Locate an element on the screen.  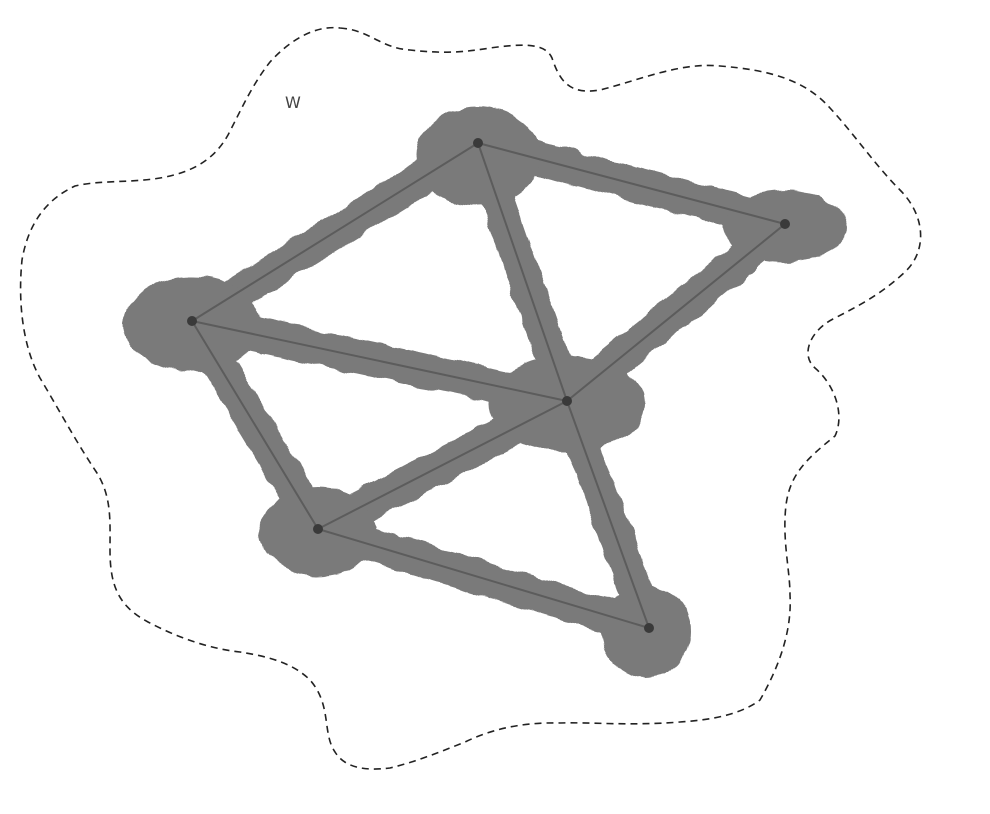
vertex-dot-v3 is located at coordinates (192, 321).